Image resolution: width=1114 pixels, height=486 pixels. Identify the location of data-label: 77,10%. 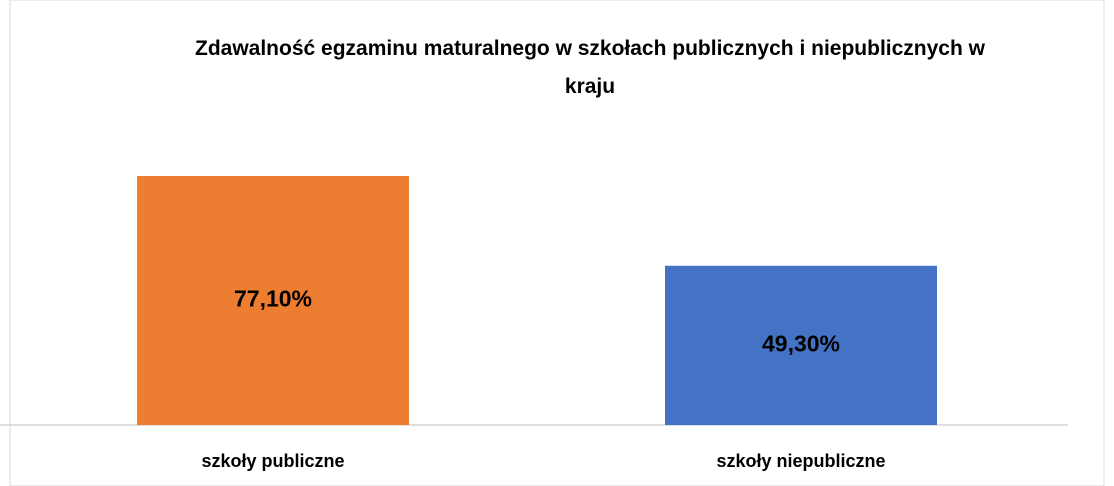
(273, 299).